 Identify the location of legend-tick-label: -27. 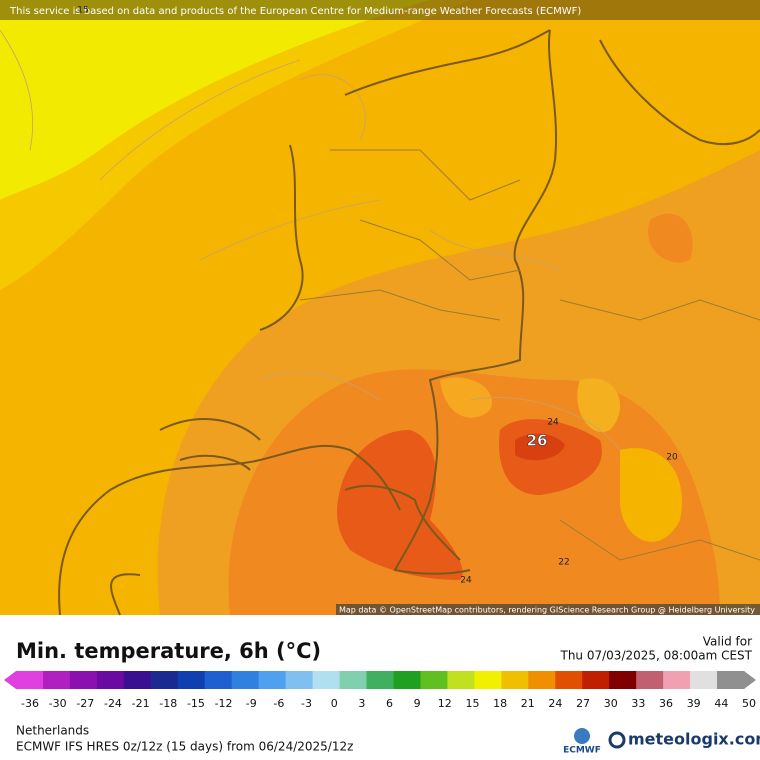
(85, 703).